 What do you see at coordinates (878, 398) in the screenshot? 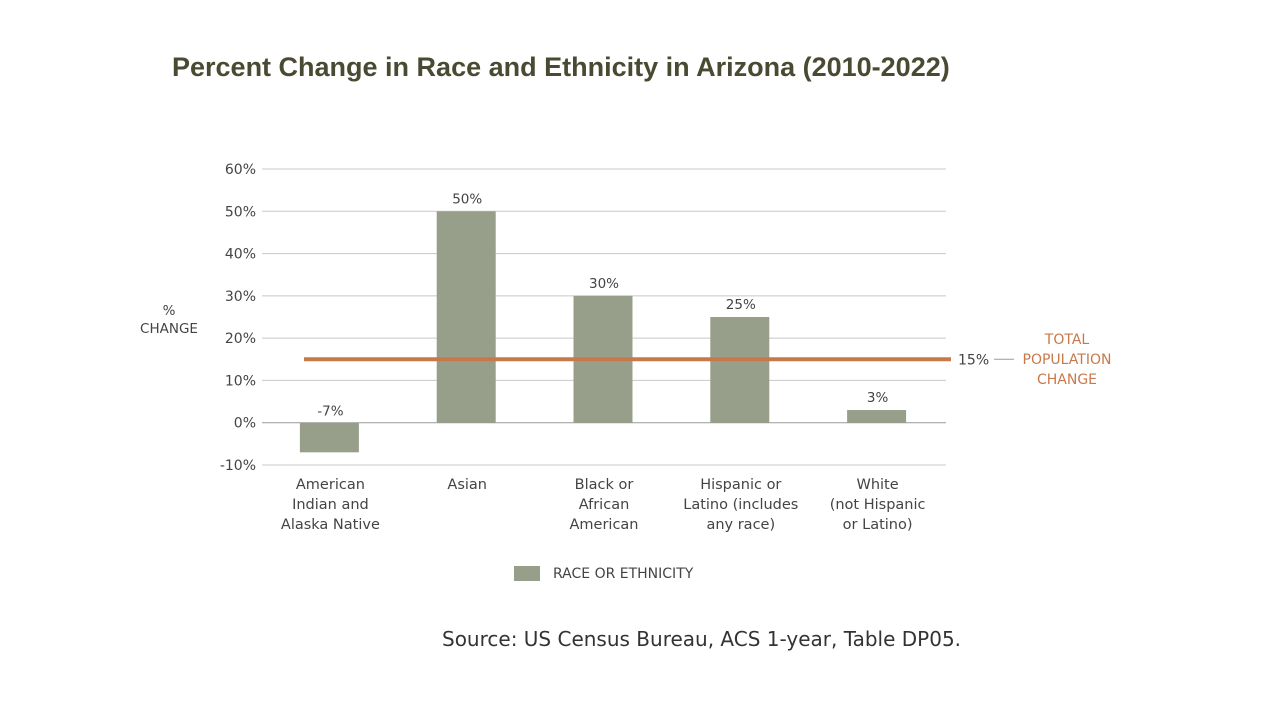
I see `data-label: 3%` at bounding box center [878, 398].